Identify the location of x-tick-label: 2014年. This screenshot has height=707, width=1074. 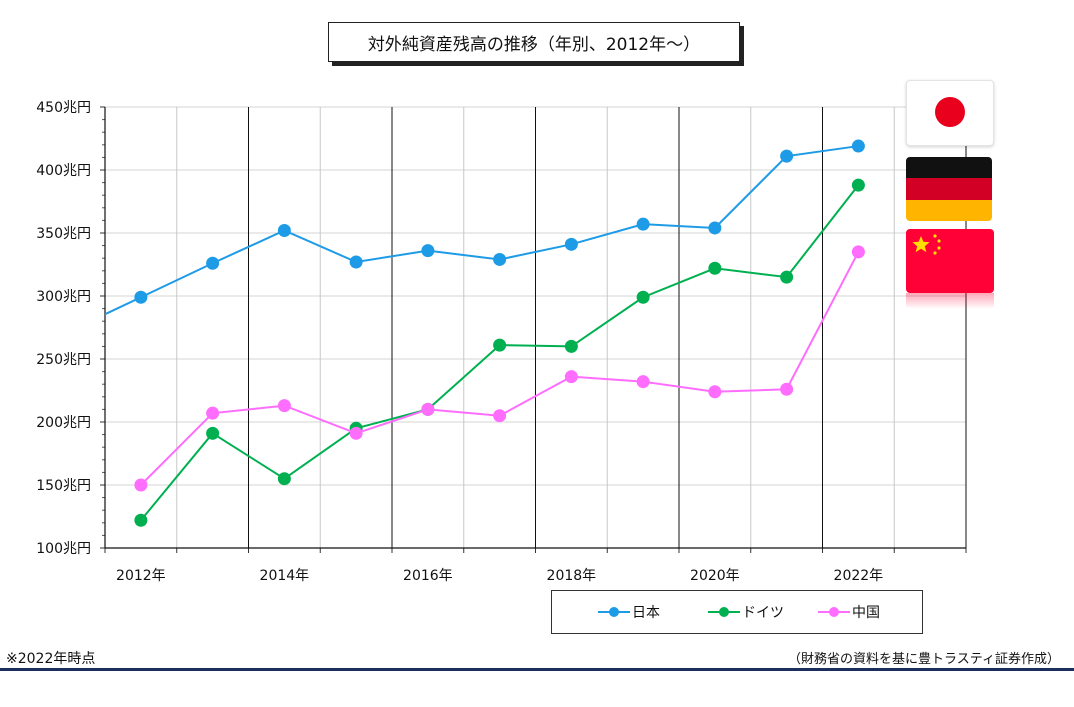
(285, 576).